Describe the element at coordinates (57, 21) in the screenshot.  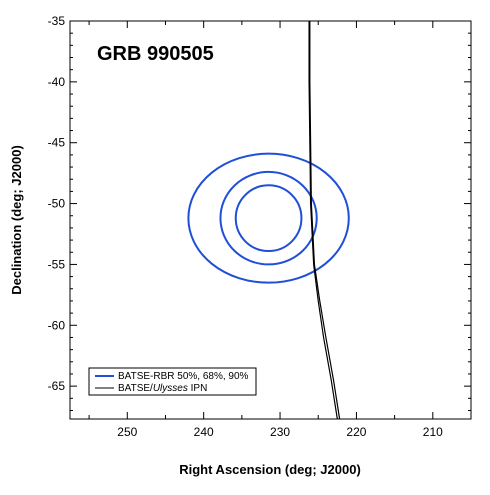
I see `y-tick-label: -35` at that location.